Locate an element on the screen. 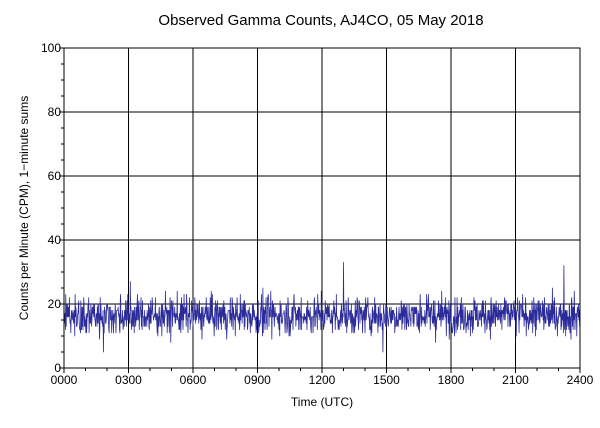 The width and height of the screenshot is (600, 428). y-tick-label: 60 is located at coordinates (55, 176).